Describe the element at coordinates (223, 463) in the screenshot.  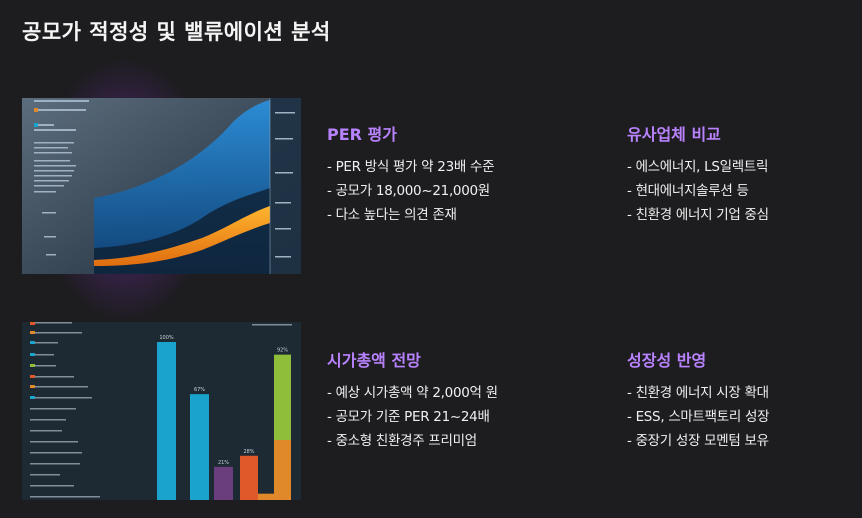
I see `bar-value-label: 21%` at that location.